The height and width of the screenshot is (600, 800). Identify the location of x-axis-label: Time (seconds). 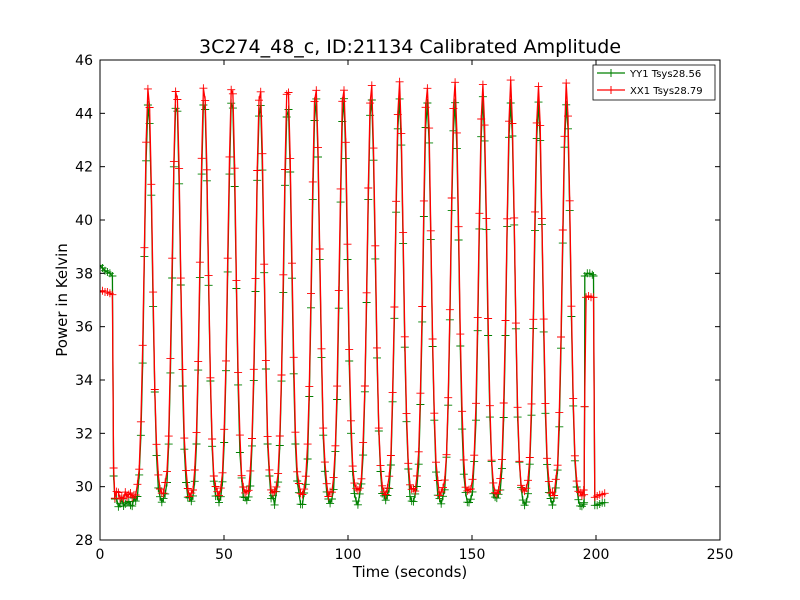
(410, 572).